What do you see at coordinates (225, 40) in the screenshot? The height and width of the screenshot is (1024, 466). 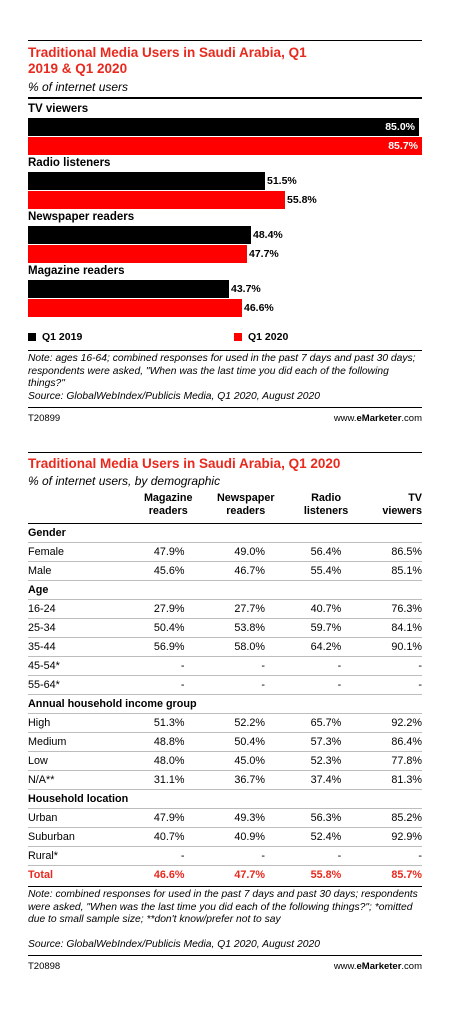 I see `top-rule` at bounding box center [225, 40].